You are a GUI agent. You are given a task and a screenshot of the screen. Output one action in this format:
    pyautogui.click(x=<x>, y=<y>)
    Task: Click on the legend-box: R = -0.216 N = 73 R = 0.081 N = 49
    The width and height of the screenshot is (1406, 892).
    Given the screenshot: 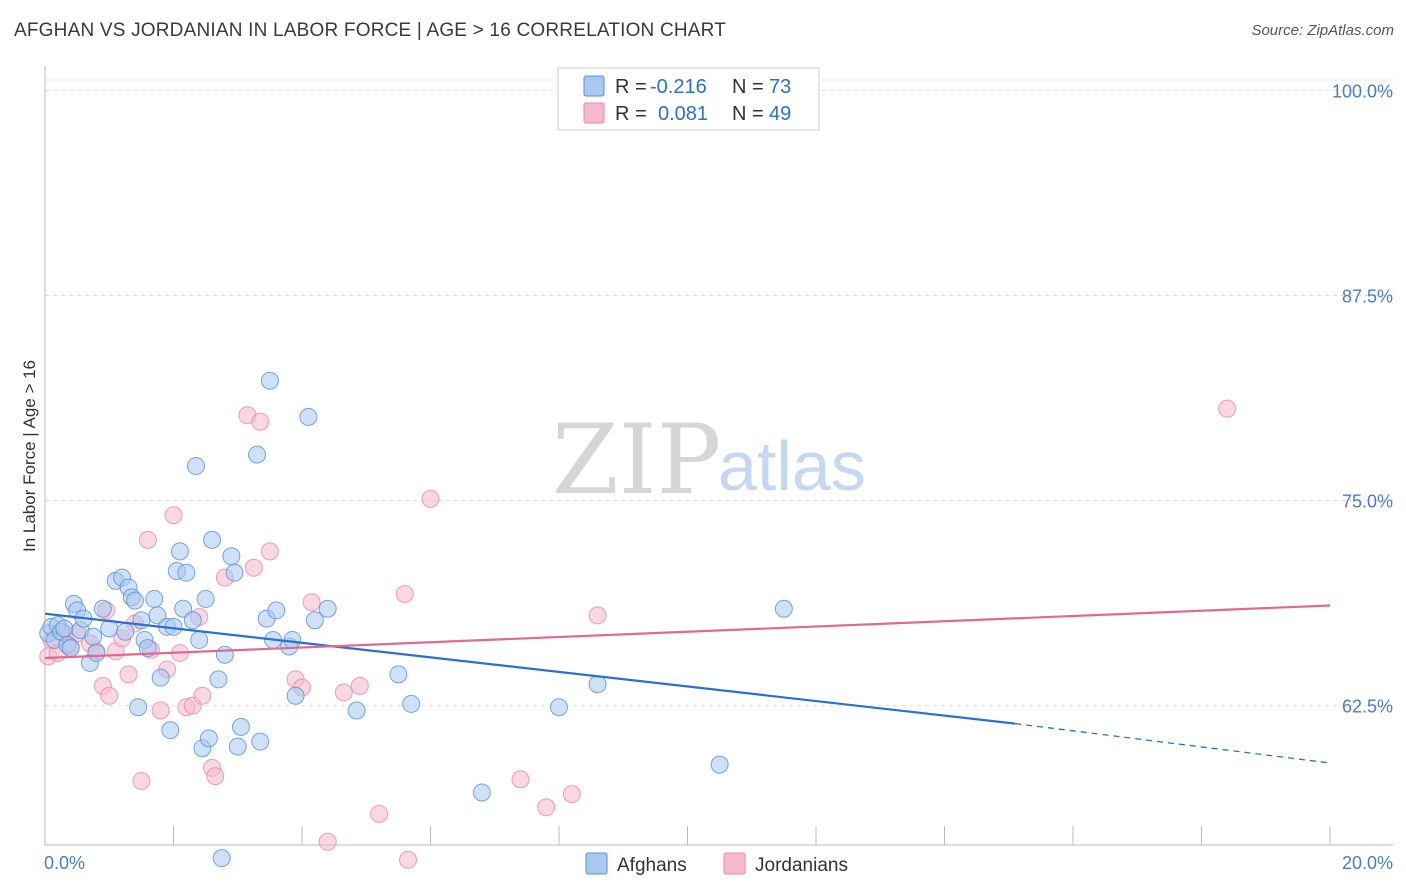 What is the action you would take?
    pyautogui.click(x=688, y=99)
    